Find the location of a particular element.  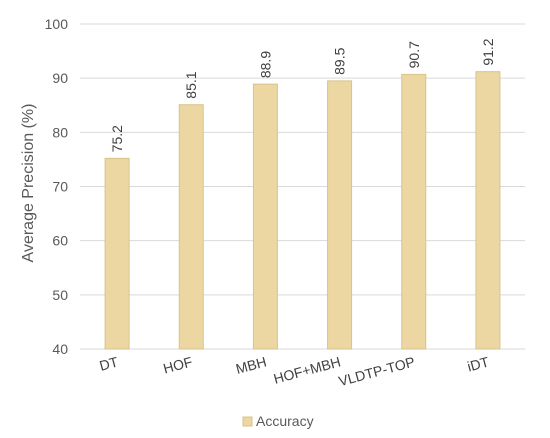

x-tick-label: HOF+MBH is located at coordinates (307, 369).